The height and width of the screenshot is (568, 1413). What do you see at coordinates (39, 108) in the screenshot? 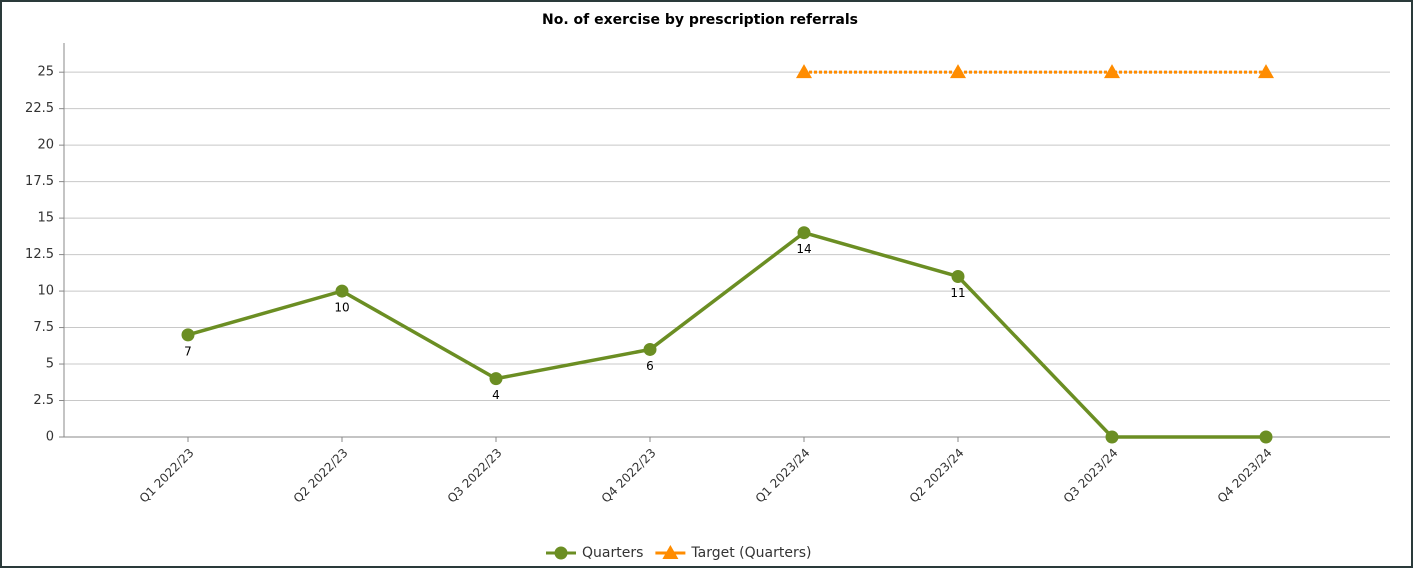
I see `y-tick-label: 22.5` at bounding box center [39, 108].